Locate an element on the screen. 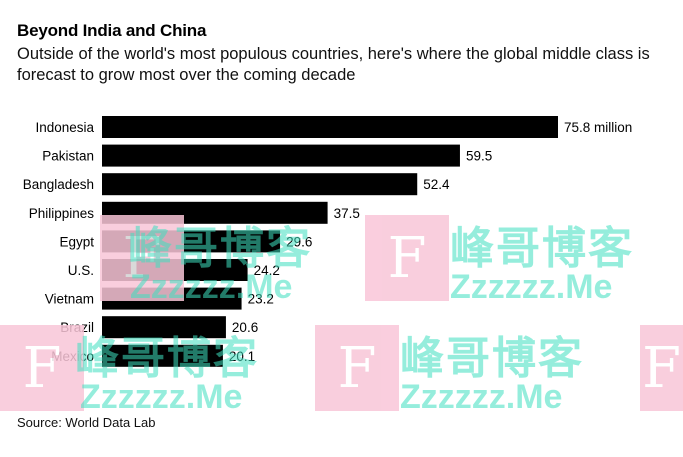 The width and height of the screenshot is (683, 457). value-label: 37.5 is located at coordinates (347, 213).